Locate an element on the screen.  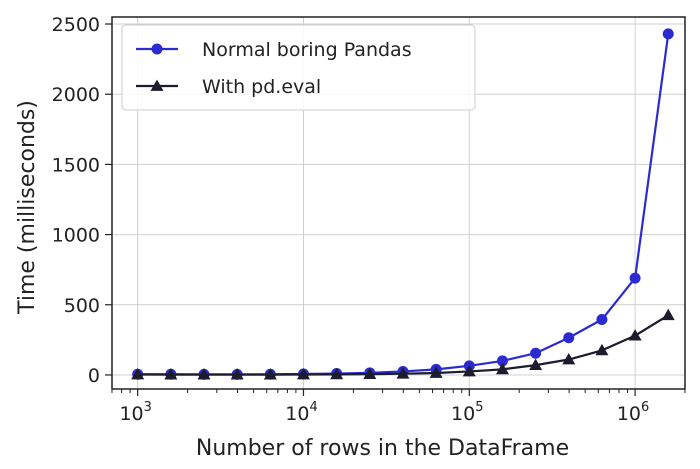
x-tick-label: 10³ is located at coordinates (135, 412).